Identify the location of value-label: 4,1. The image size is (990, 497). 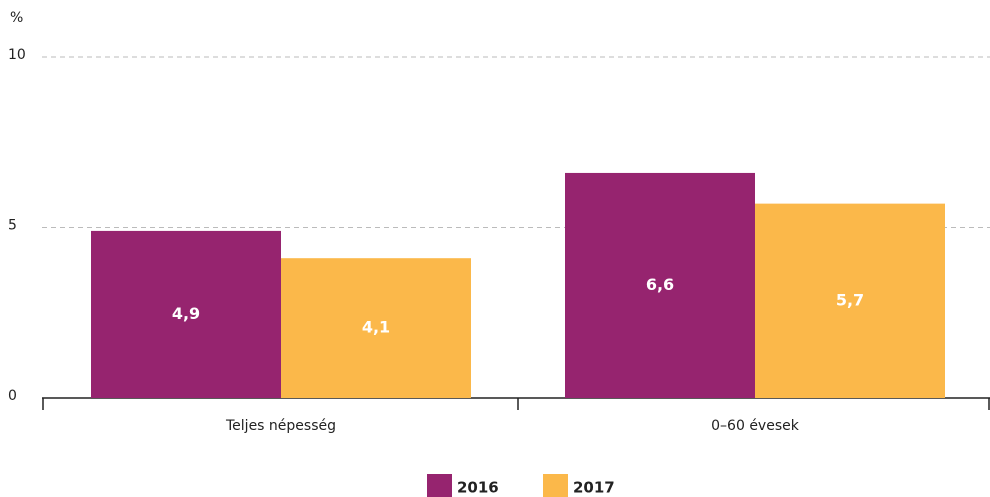
(376, 327).